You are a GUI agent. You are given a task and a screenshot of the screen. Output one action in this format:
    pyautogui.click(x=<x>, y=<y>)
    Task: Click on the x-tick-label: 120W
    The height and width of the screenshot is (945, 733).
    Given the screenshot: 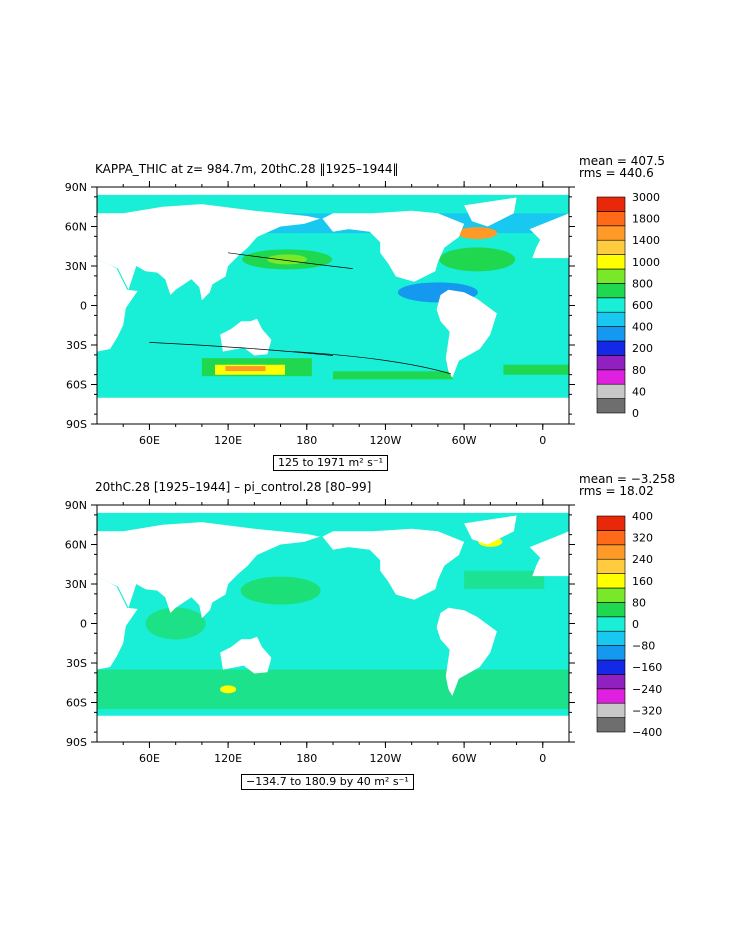 What is the action you would take?
    pyautogui.click(x=386, y=440)
    